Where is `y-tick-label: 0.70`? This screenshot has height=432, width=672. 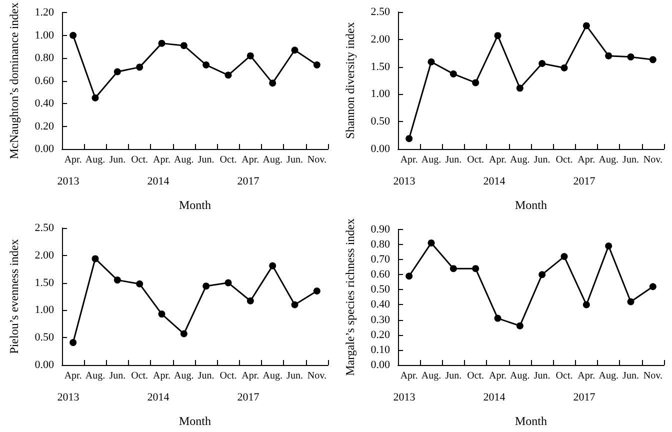 y-tick-label: 0.70 is located at coordinates (380, 260).